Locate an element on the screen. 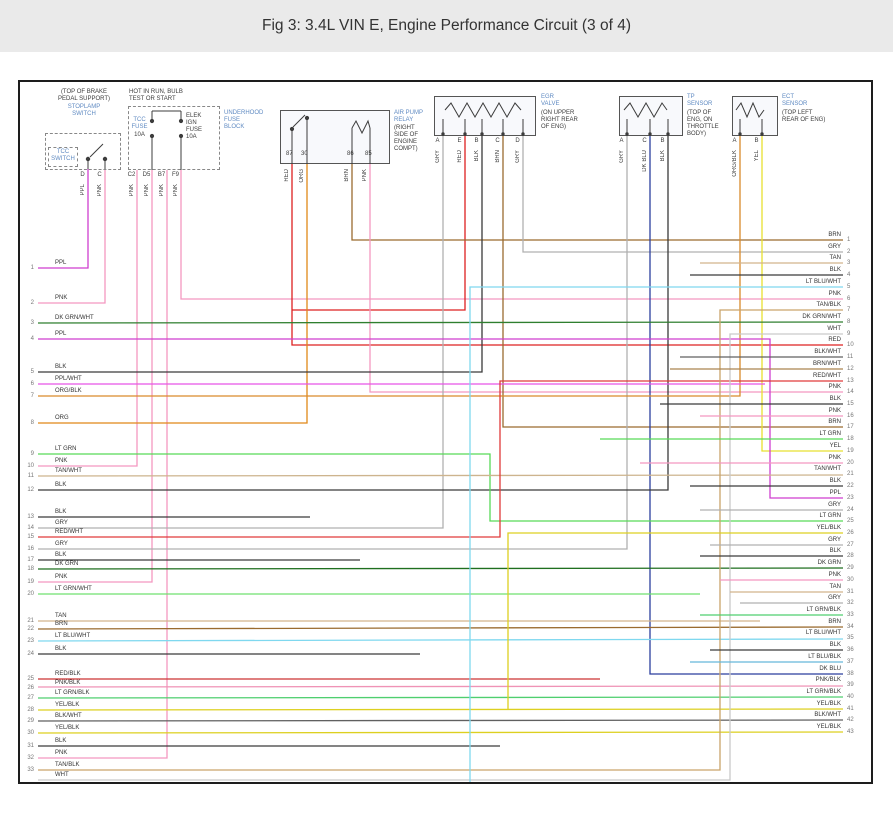  left-row-number: 17 is located at coordinates (30, 560).